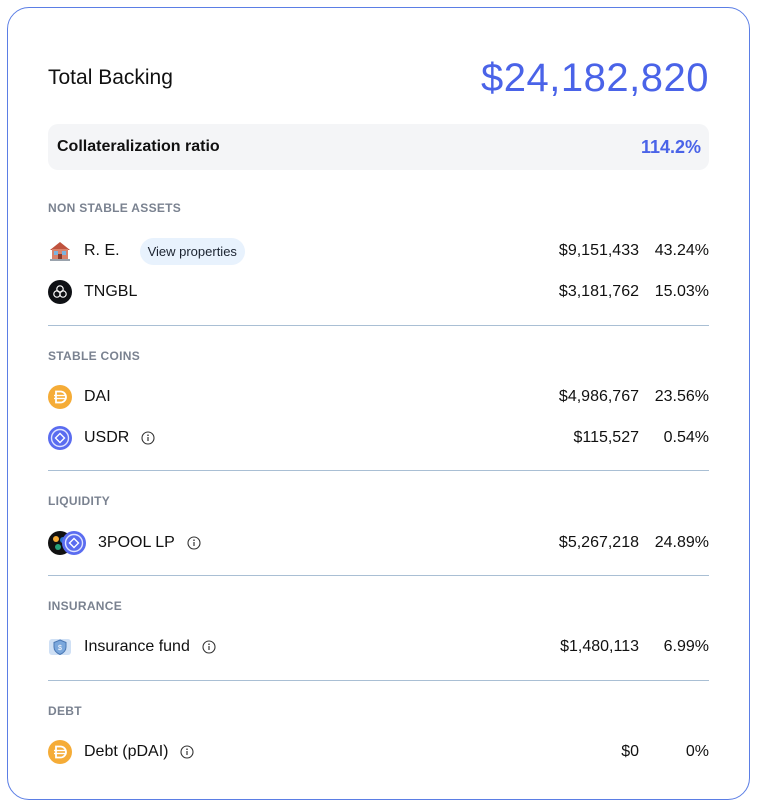 Image resolution: width=761 pixels, height=809 pixels. Describe the element at coordinates (60, 292) in the screenshot. I see `tngbl-token-icon` at that location.